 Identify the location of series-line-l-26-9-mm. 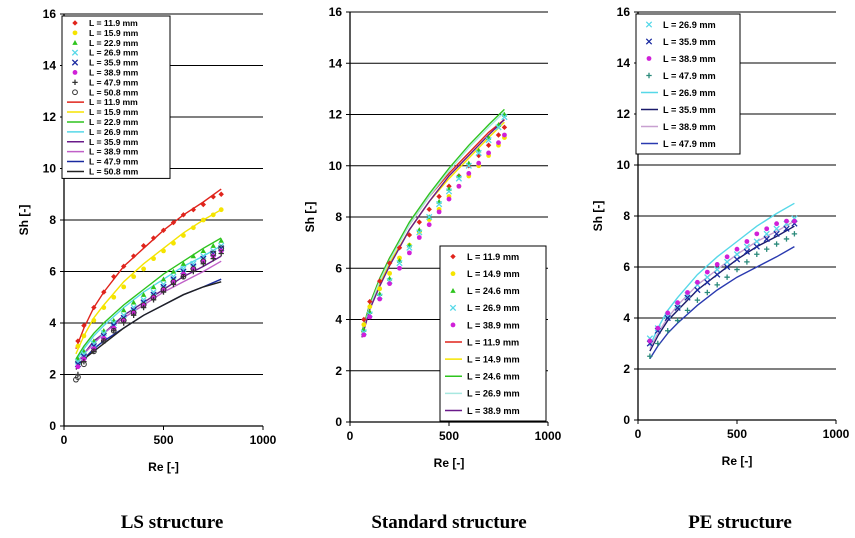
(722, 274).